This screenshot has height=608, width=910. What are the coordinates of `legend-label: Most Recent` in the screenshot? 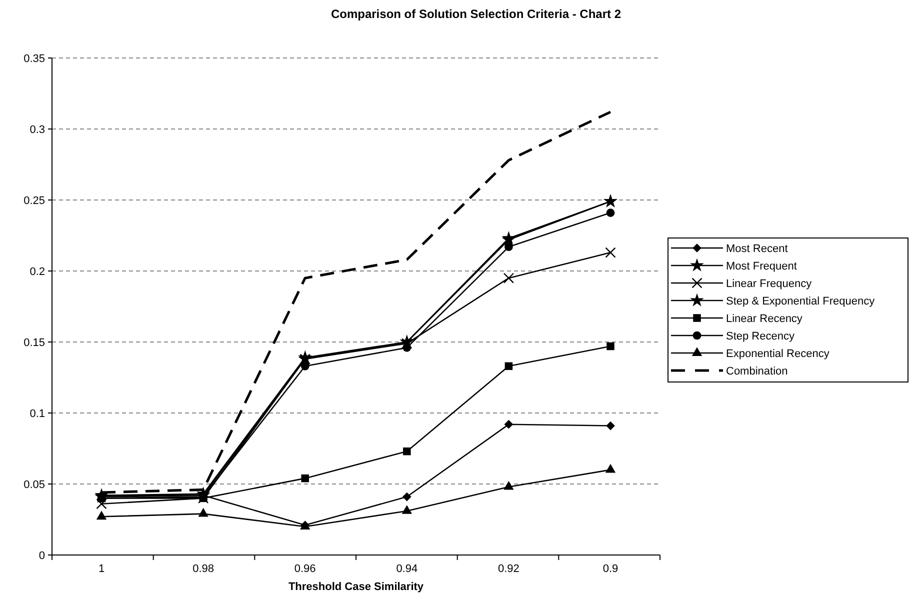 It's located at (757, 248).